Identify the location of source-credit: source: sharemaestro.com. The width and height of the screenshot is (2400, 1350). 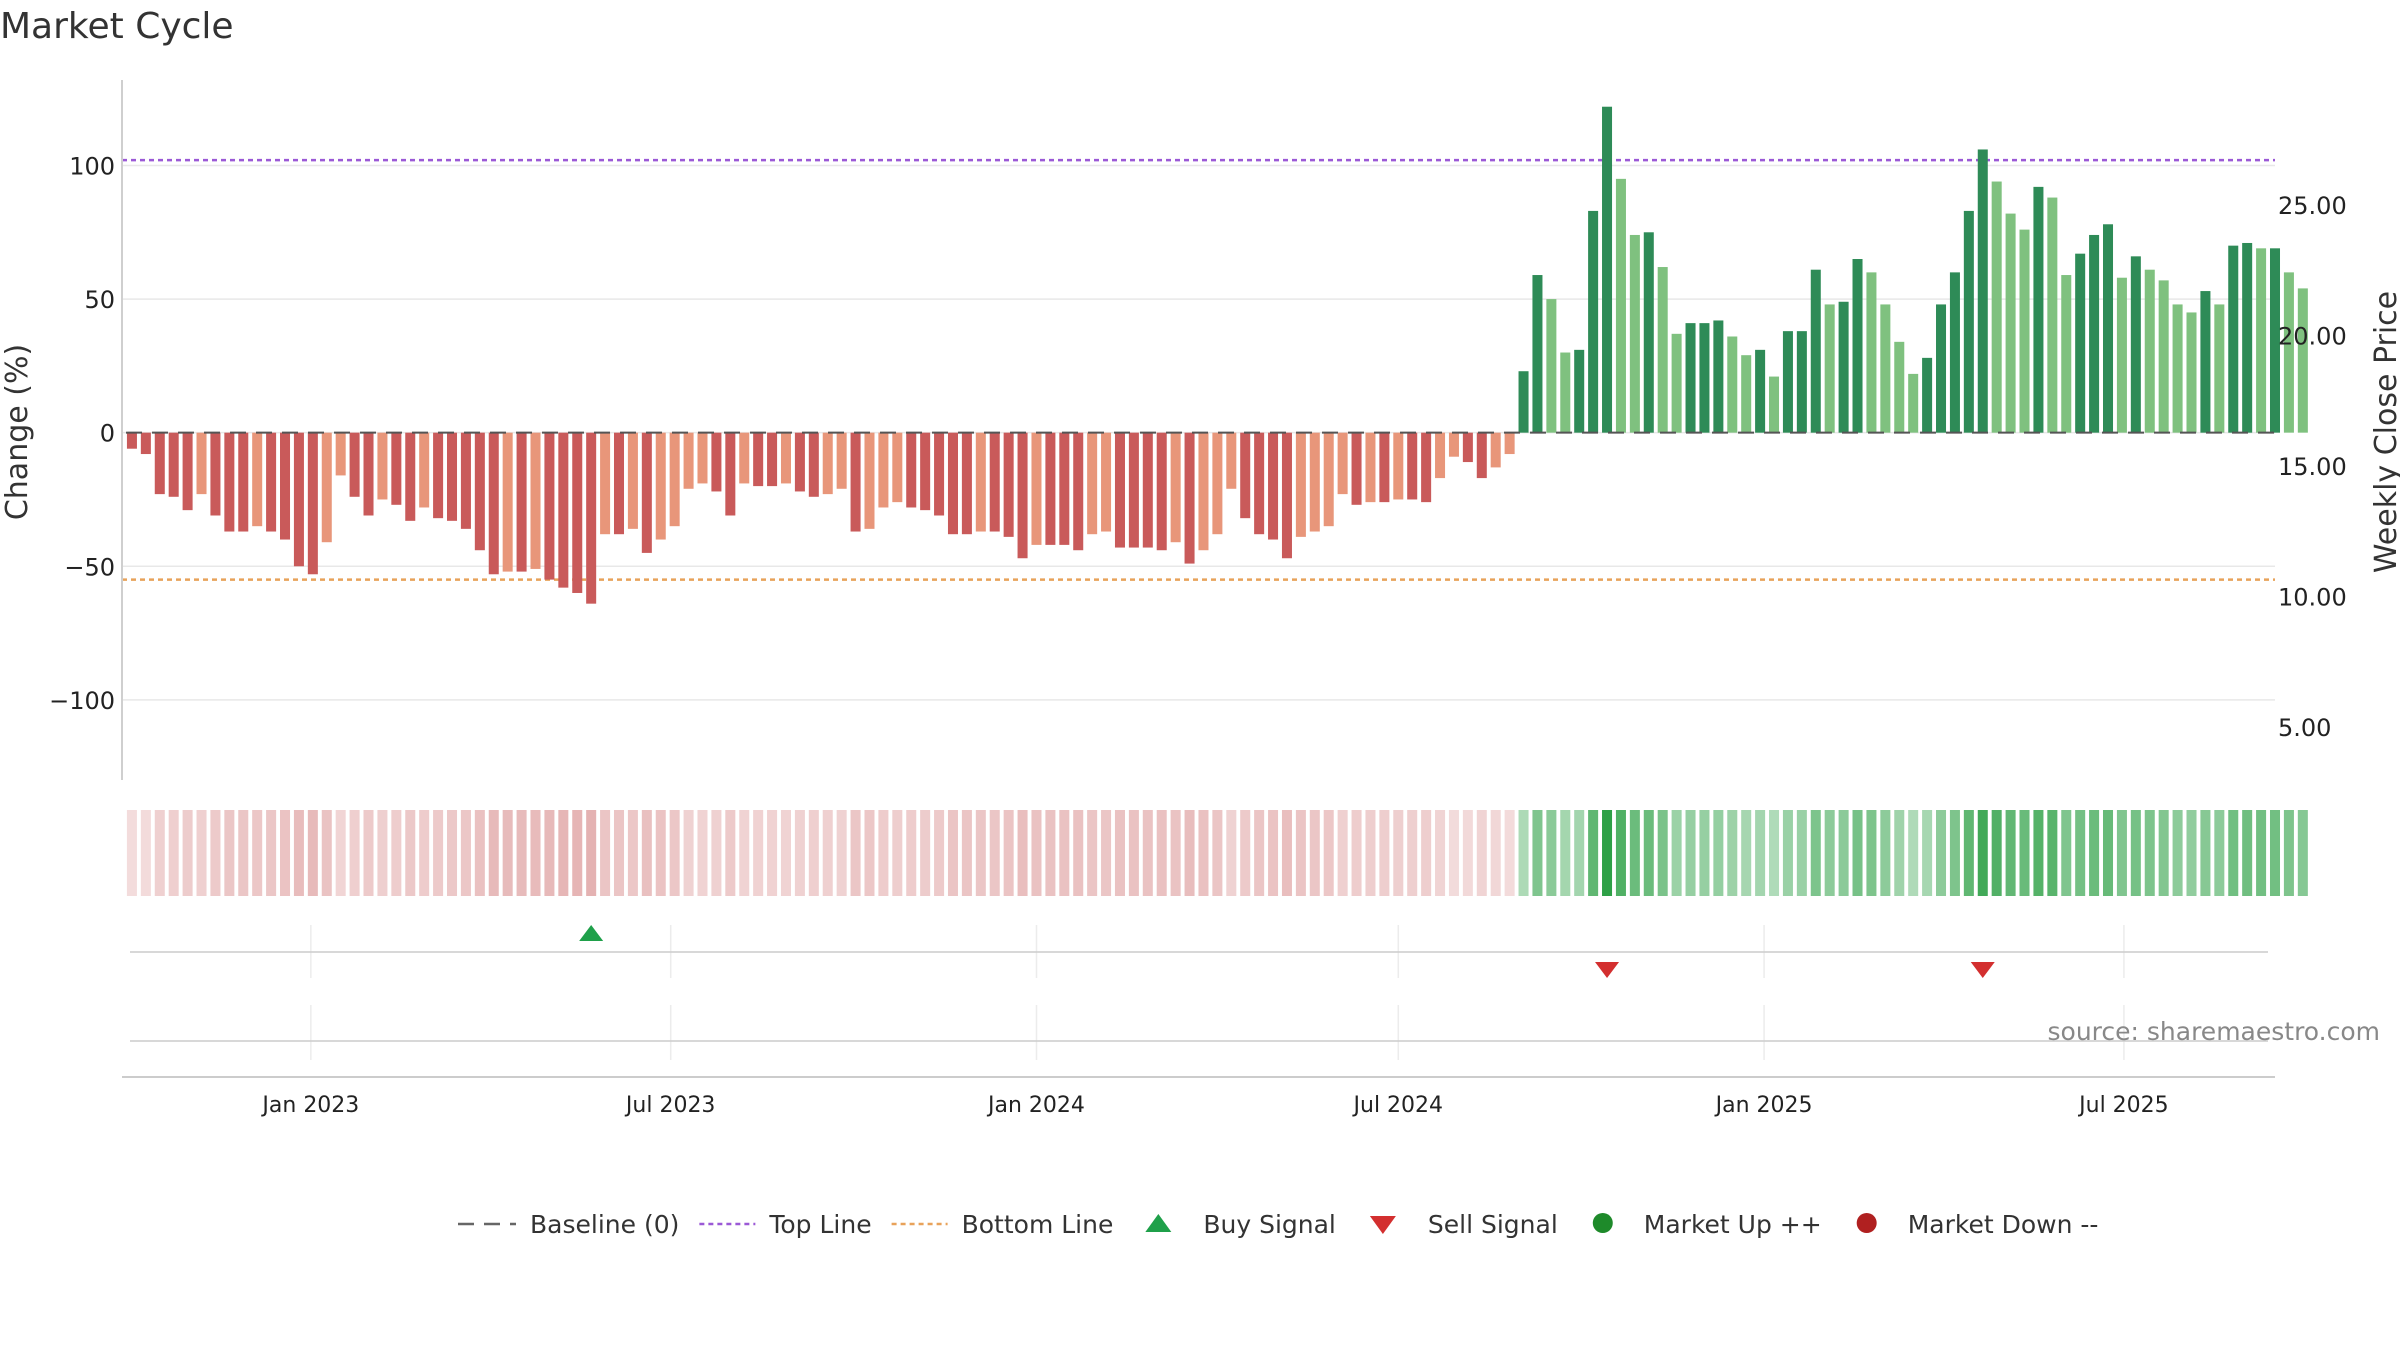
(2214, 1031).